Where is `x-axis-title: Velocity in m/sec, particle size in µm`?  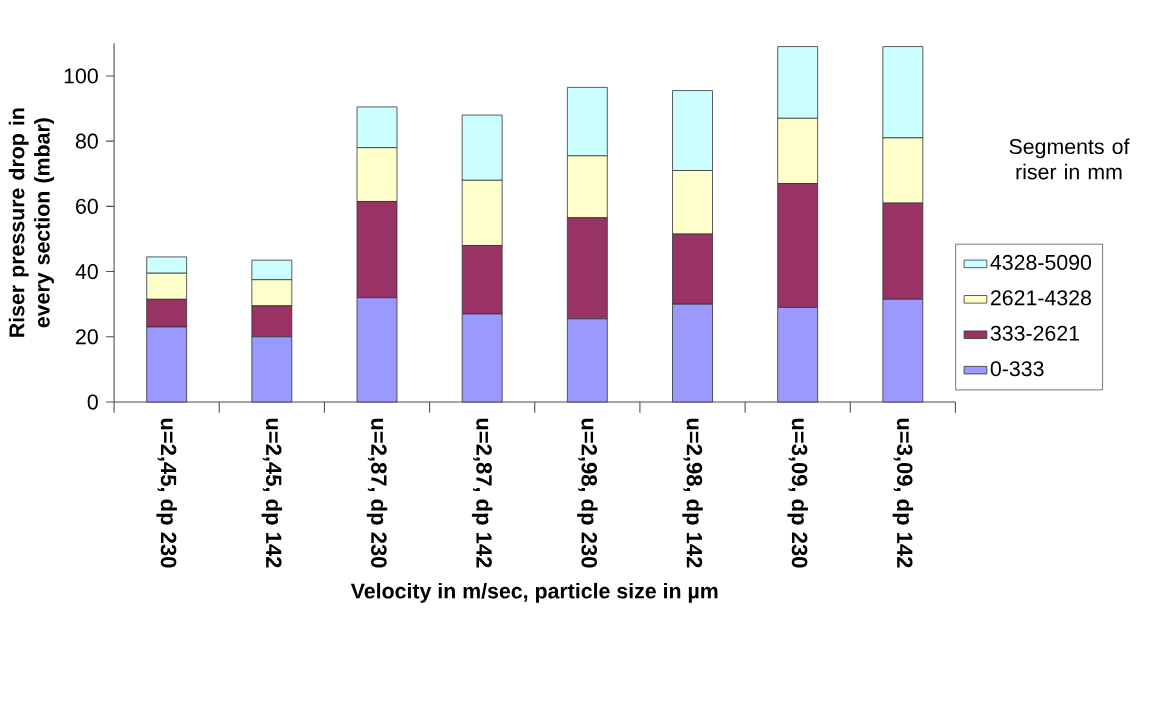 x-axis-title: Velocity in m/sec, particle size in µm is located at coordinates (534, 592).